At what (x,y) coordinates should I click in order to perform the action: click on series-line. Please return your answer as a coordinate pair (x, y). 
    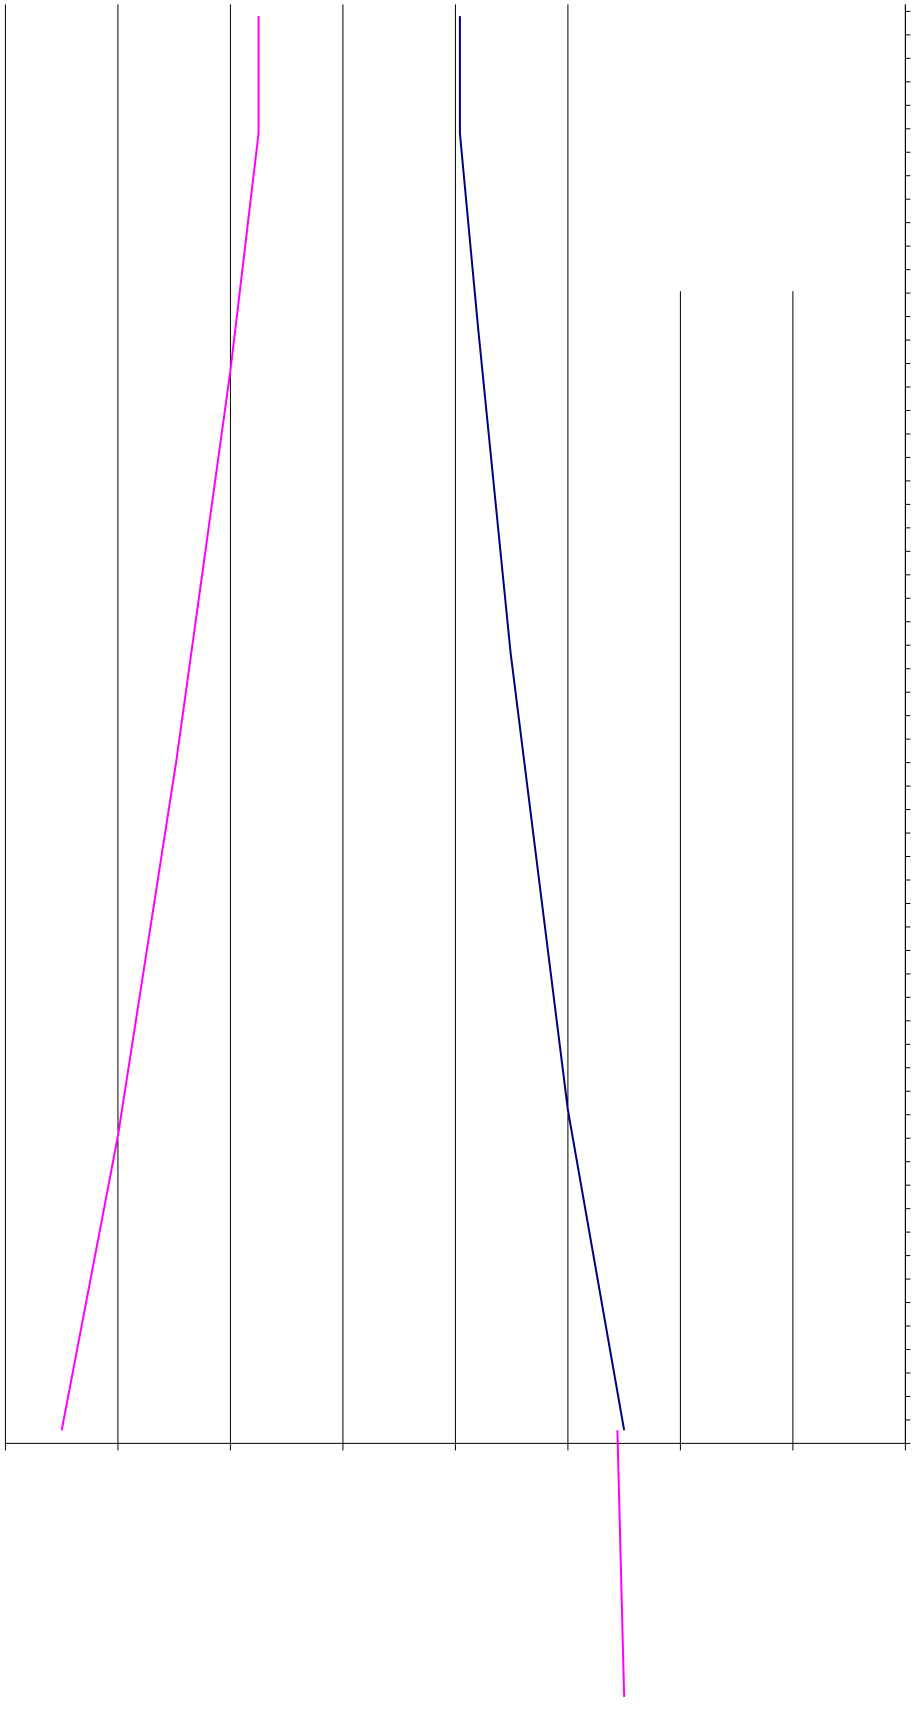
    Looking at the image, I should click on (621, 1563).